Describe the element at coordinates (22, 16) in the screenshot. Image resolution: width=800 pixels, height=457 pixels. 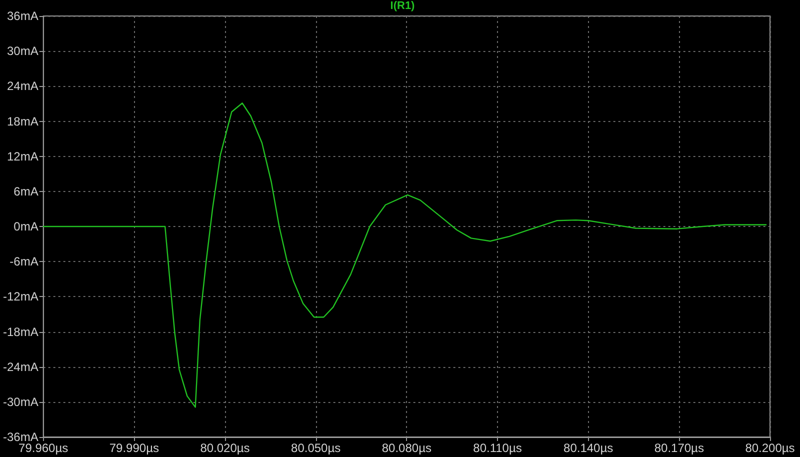
I see `y-tick-label: 36mA` at that location.